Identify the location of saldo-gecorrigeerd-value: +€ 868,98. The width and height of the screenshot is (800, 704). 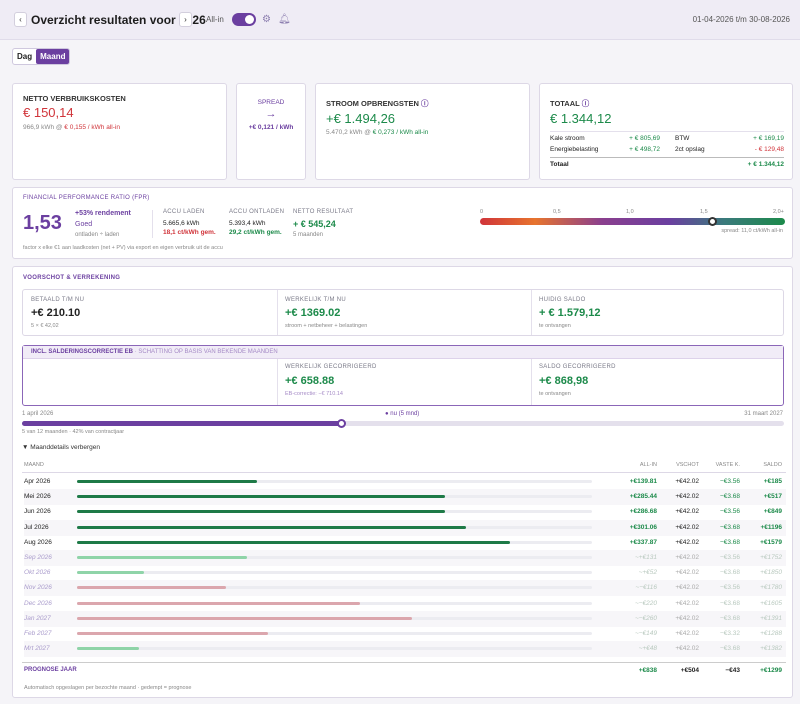
(564, 381).